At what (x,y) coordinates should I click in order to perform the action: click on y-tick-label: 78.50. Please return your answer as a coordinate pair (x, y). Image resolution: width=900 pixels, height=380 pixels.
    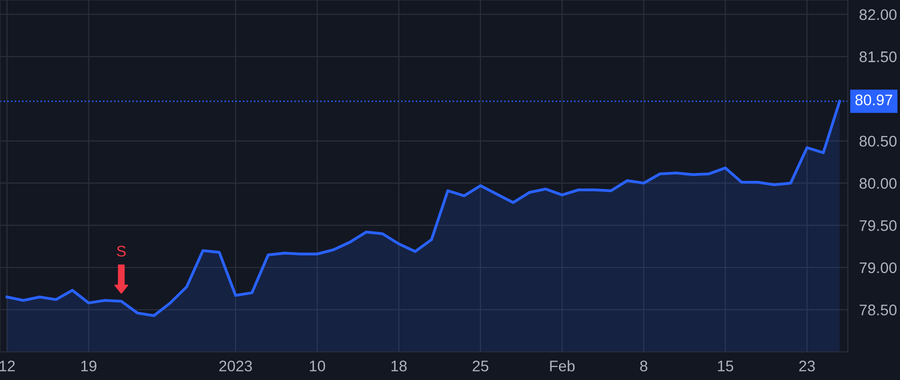
    Looking at the image, I should click on (878, 310).